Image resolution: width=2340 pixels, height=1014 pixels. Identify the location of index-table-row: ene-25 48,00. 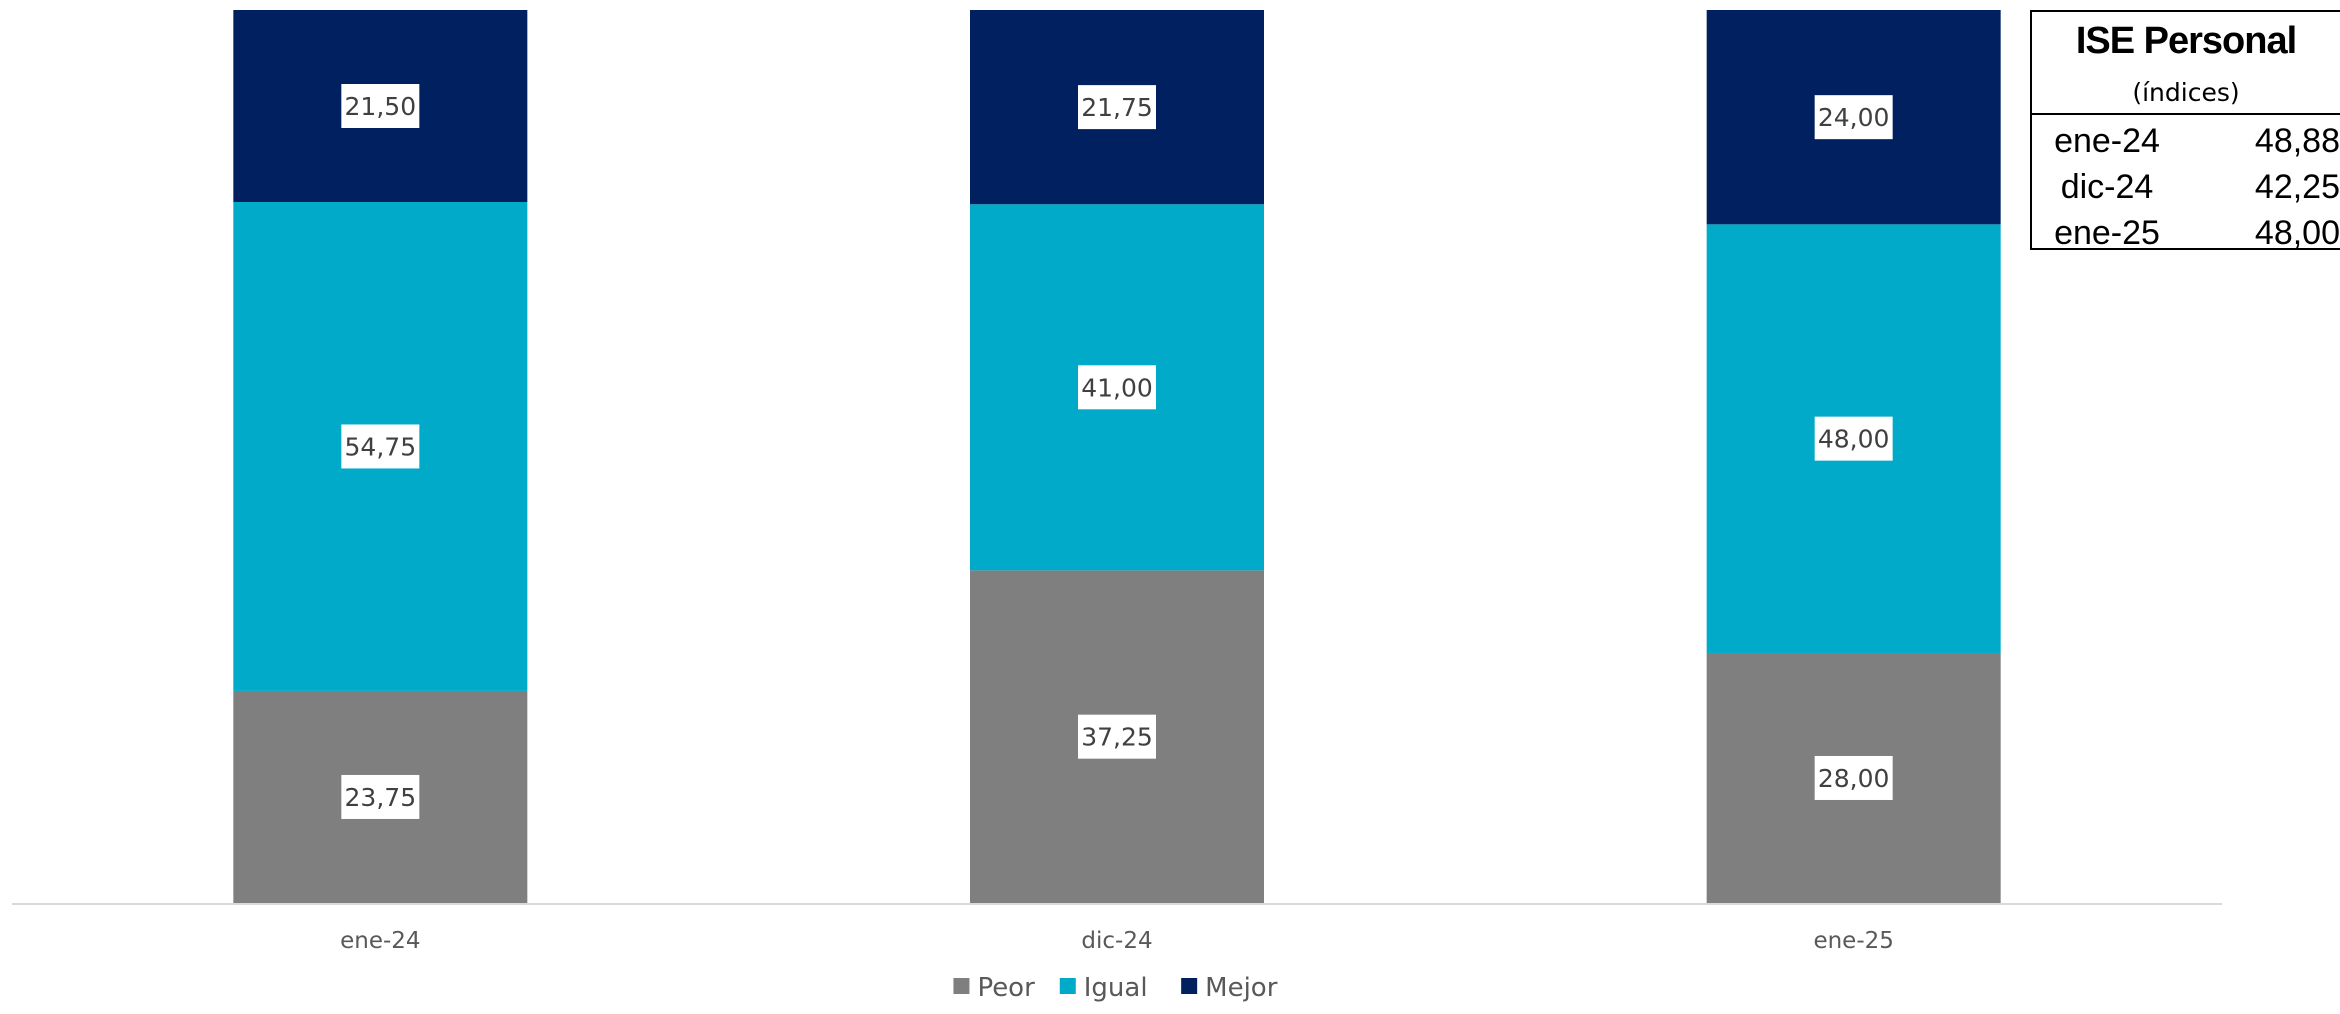
(2186, 231).